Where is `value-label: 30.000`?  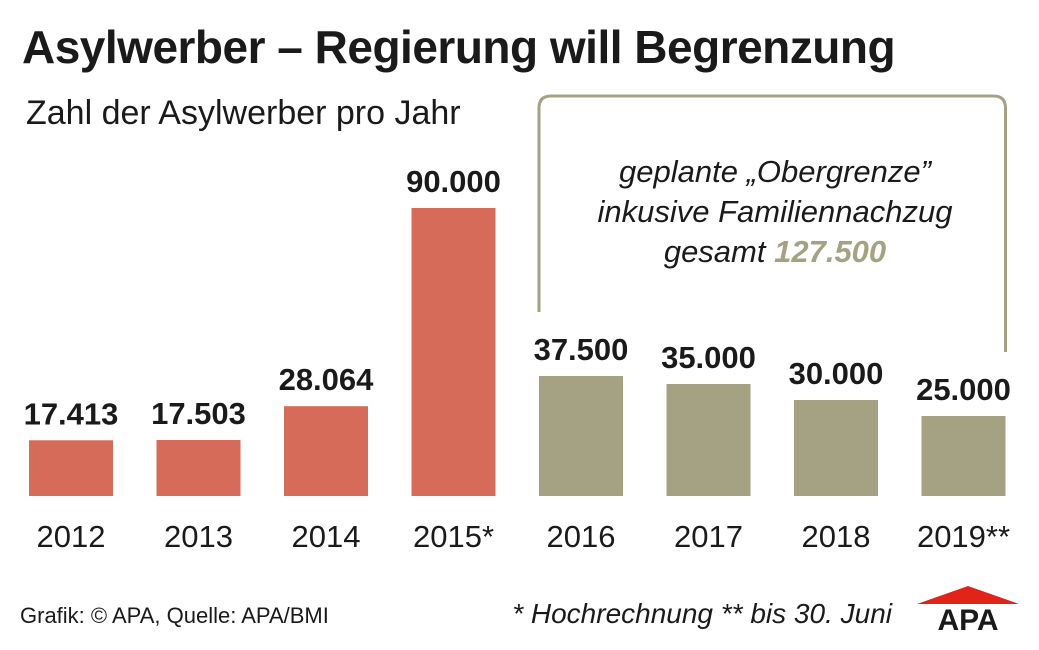
value-label: 30.000 is located at coordinates (836, 373).